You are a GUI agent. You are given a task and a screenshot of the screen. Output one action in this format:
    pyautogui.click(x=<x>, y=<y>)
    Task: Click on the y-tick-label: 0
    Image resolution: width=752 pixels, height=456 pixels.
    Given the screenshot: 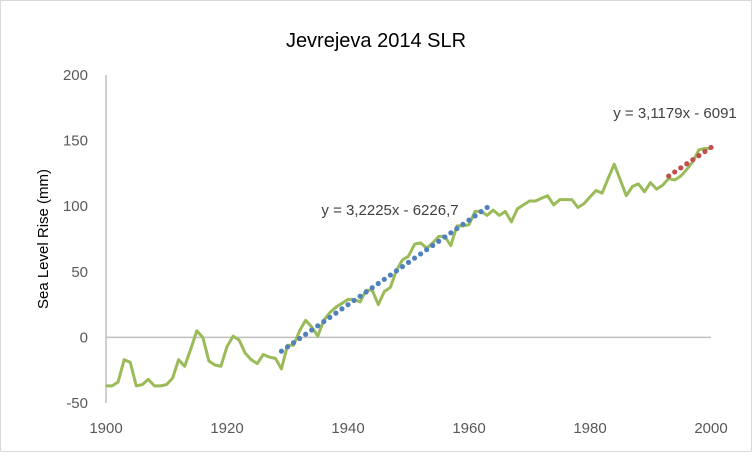 What is the action you would take?
    pyautogui.click(x=84, y=337)
    